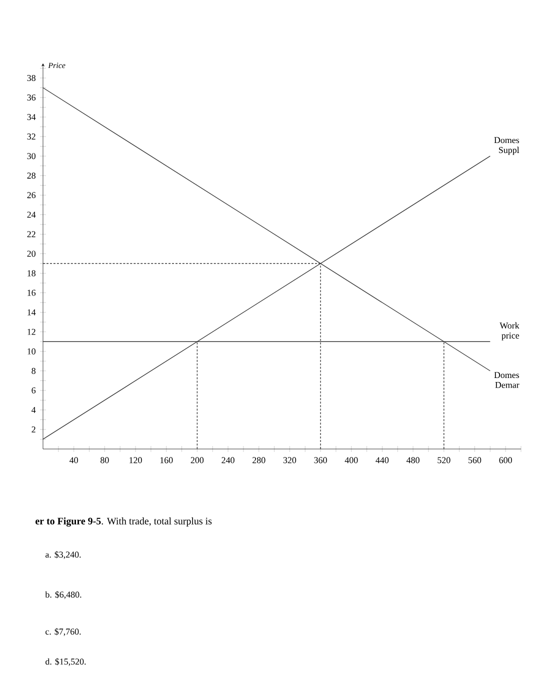 The image size is (537, 700). Describe the element at coordinates (74, 460) in the screenshot. I see `x-tick-label: 40` at that location.